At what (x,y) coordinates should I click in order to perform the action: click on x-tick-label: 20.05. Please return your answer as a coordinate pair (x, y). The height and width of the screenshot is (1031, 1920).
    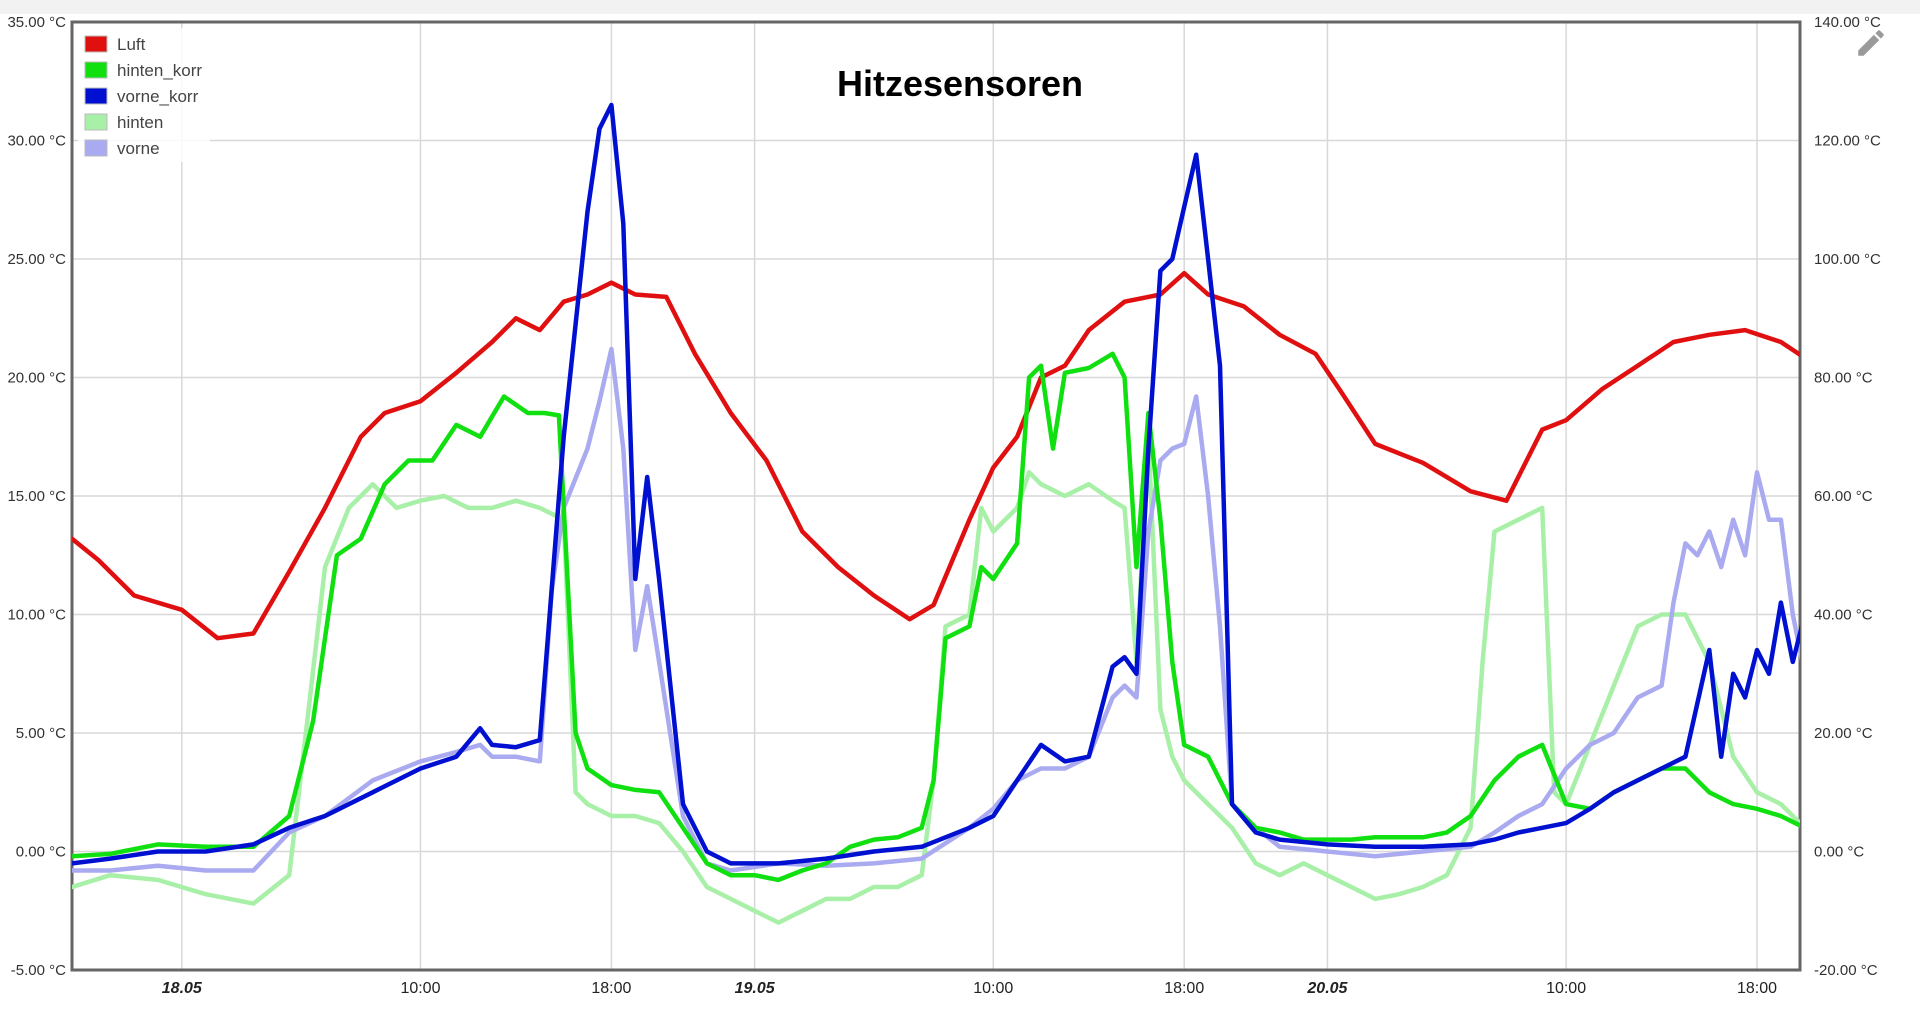
    Looking at the image, I should click on (1327, 988).